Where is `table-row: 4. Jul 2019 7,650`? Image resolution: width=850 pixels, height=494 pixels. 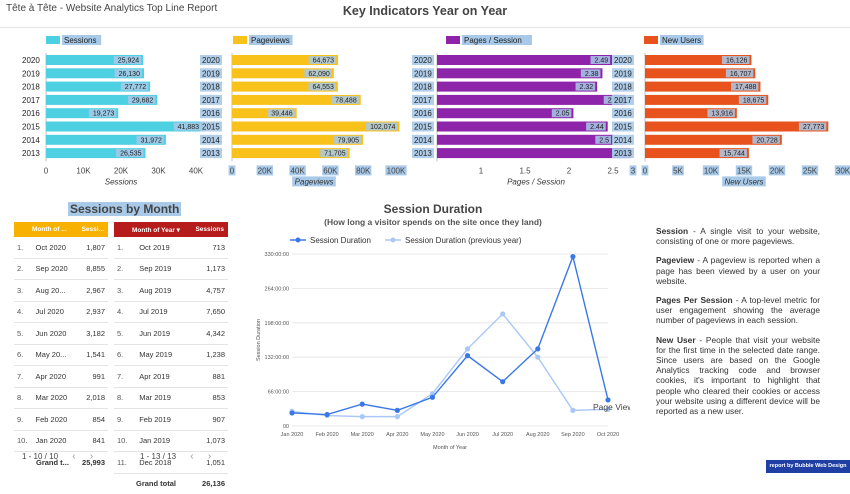 table-row: 4. Jul 2019 7,650 is located at coordinates (171, 312).